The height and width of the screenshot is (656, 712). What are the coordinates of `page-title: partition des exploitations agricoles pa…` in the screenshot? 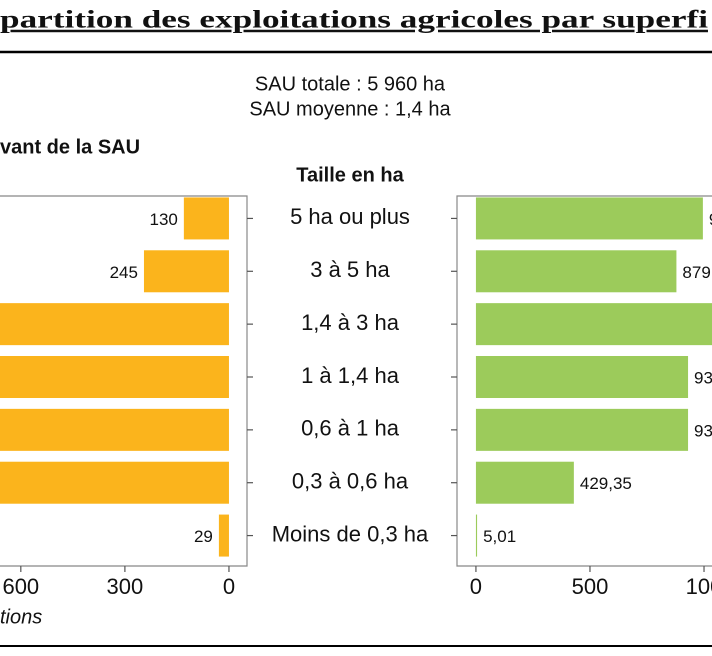 It's located at (354, 20).